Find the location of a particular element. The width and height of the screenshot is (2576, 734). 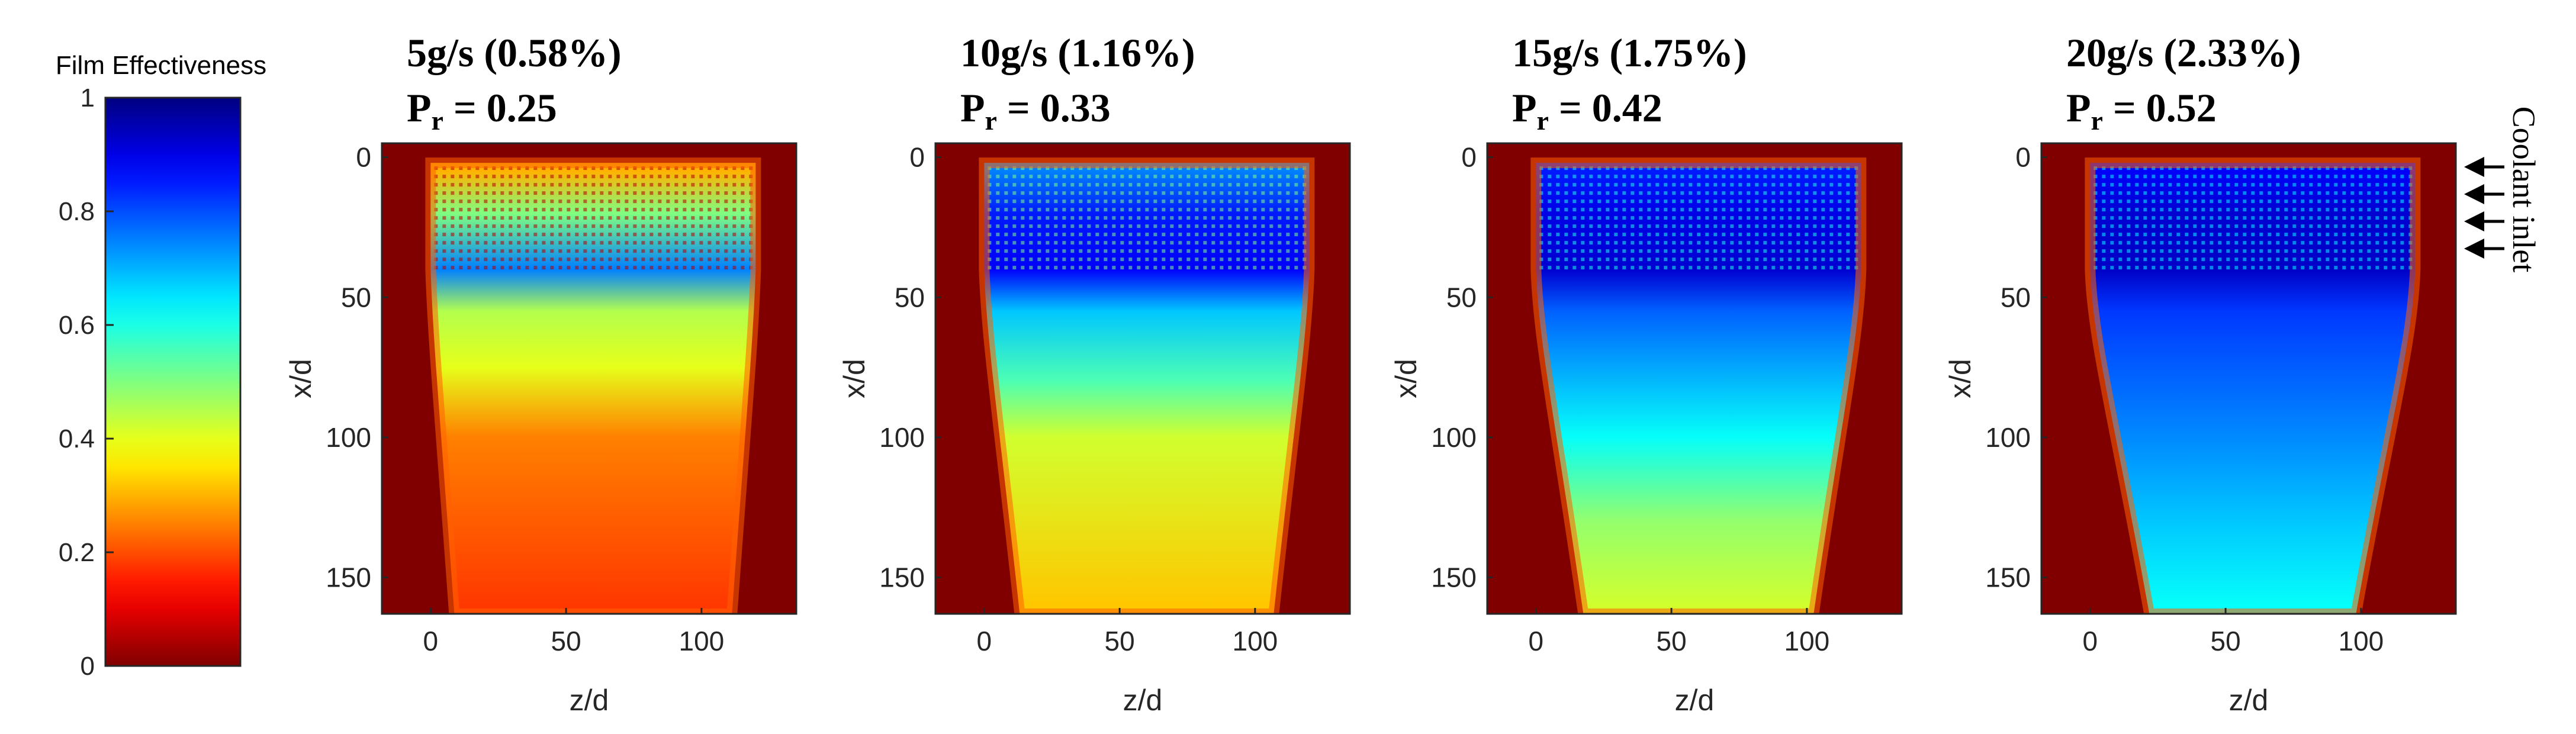

colorbar-ticks: 0 0.2 0.4 0.6 0.8 1 is located at coordinates (86, 382).